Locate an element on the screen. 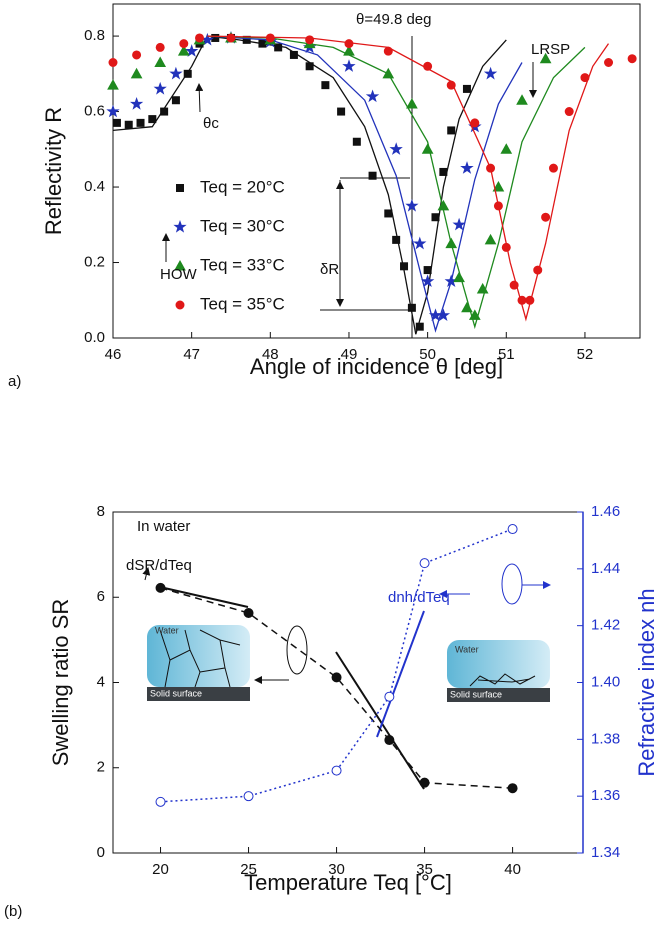  y-tick-label: 8 is located at coordinates (101, 511).